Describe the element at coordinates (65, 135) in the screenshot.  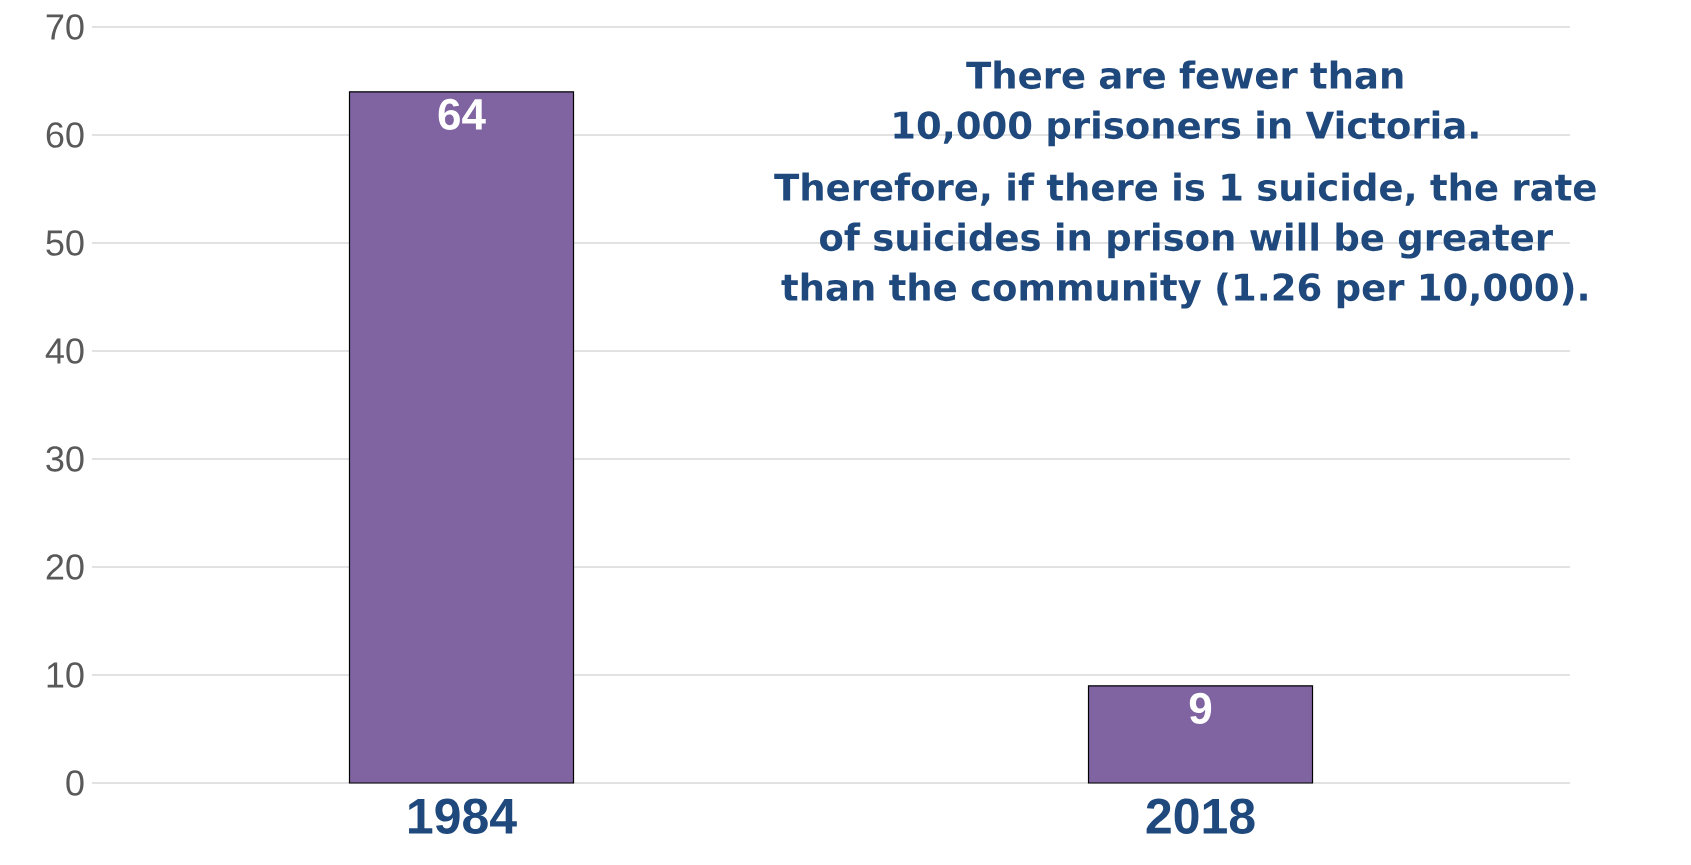
I see `y-tick-label: 60` at that location.